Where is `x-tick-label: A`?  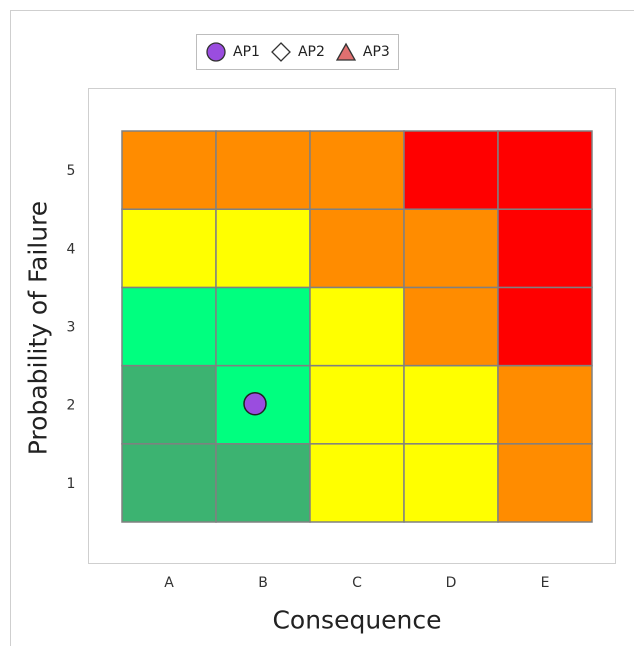
x-tick-label: A is located at coordinates (169, 583).